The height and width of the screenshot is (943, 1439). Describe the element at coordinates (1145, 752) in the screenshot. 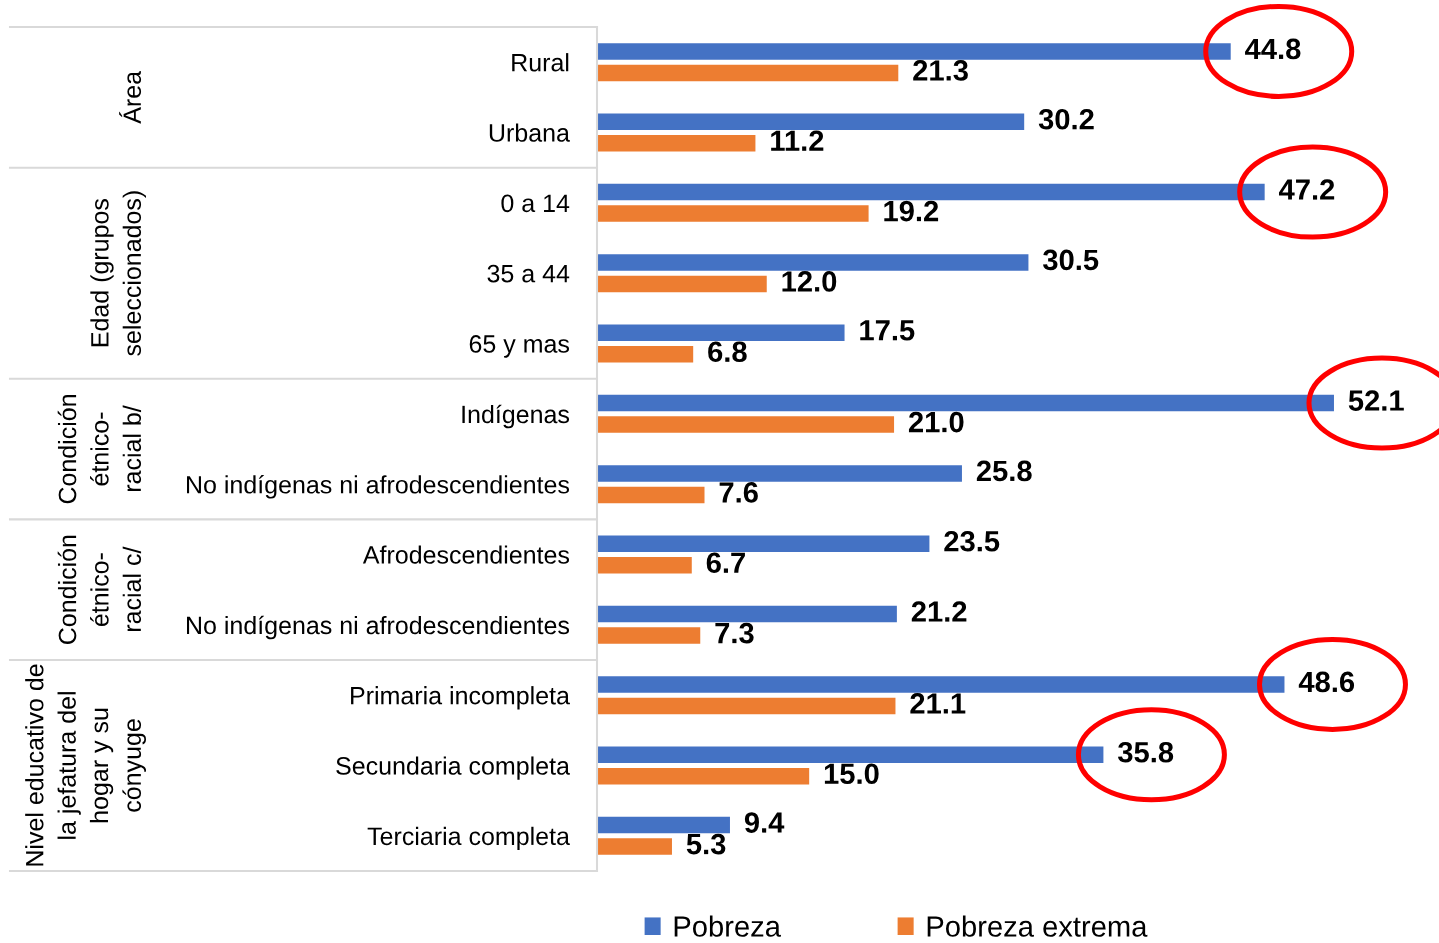

I see `data-label: 35.8` at that location.